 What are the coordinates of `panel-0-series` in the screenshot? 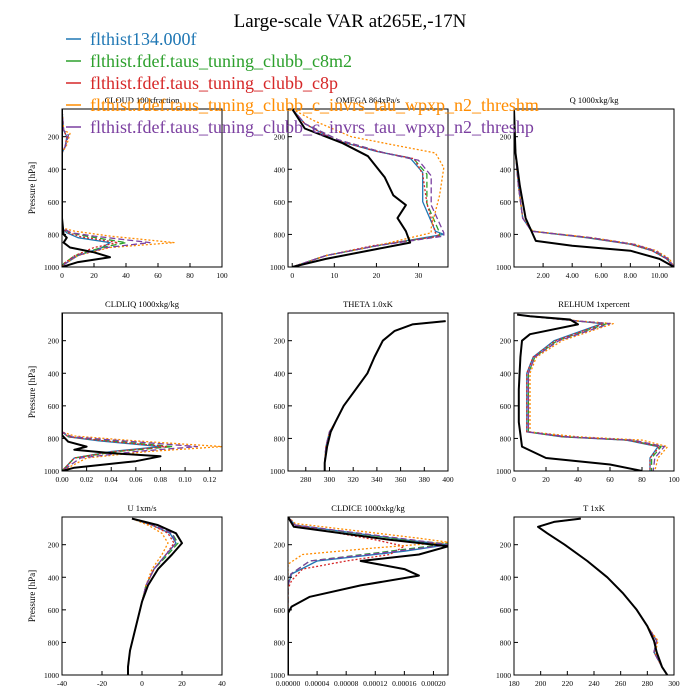 It's located at (118, 188).